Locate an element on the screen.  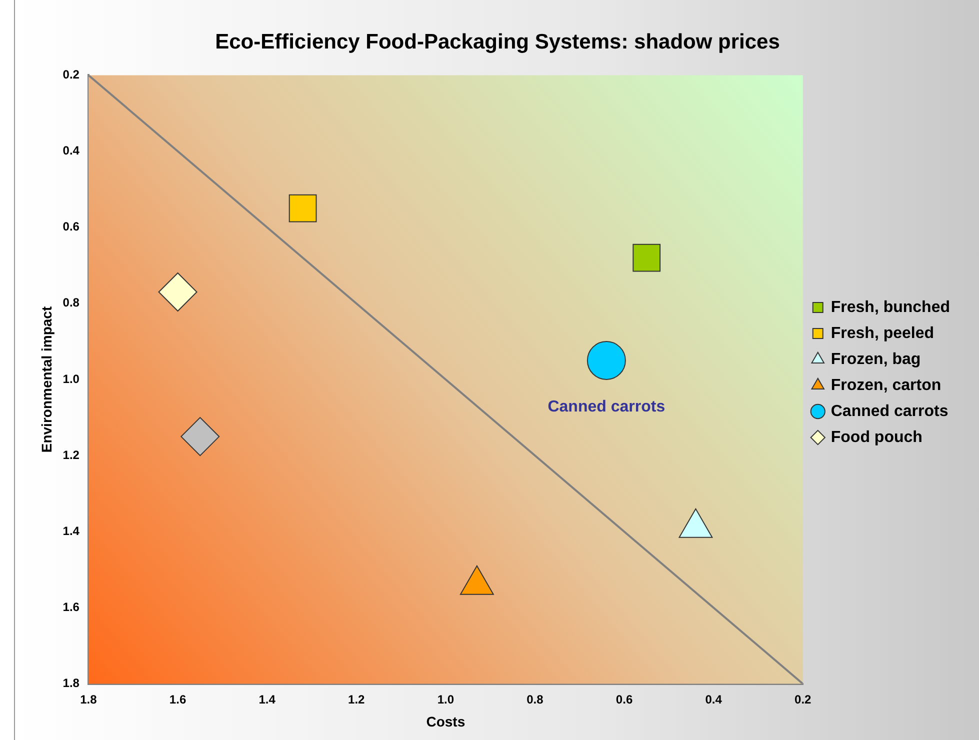
y-tick-label: 1.4 is located at coordinates (71, 531).